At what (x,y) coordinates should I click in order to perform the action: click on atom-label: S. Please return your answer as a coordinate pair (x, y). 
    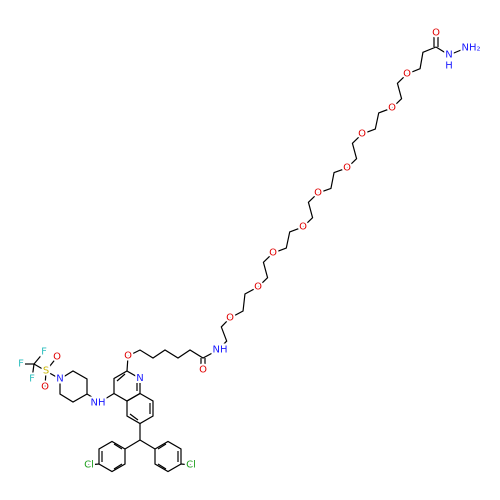
    Looking at the image, I should click on (46, 371).